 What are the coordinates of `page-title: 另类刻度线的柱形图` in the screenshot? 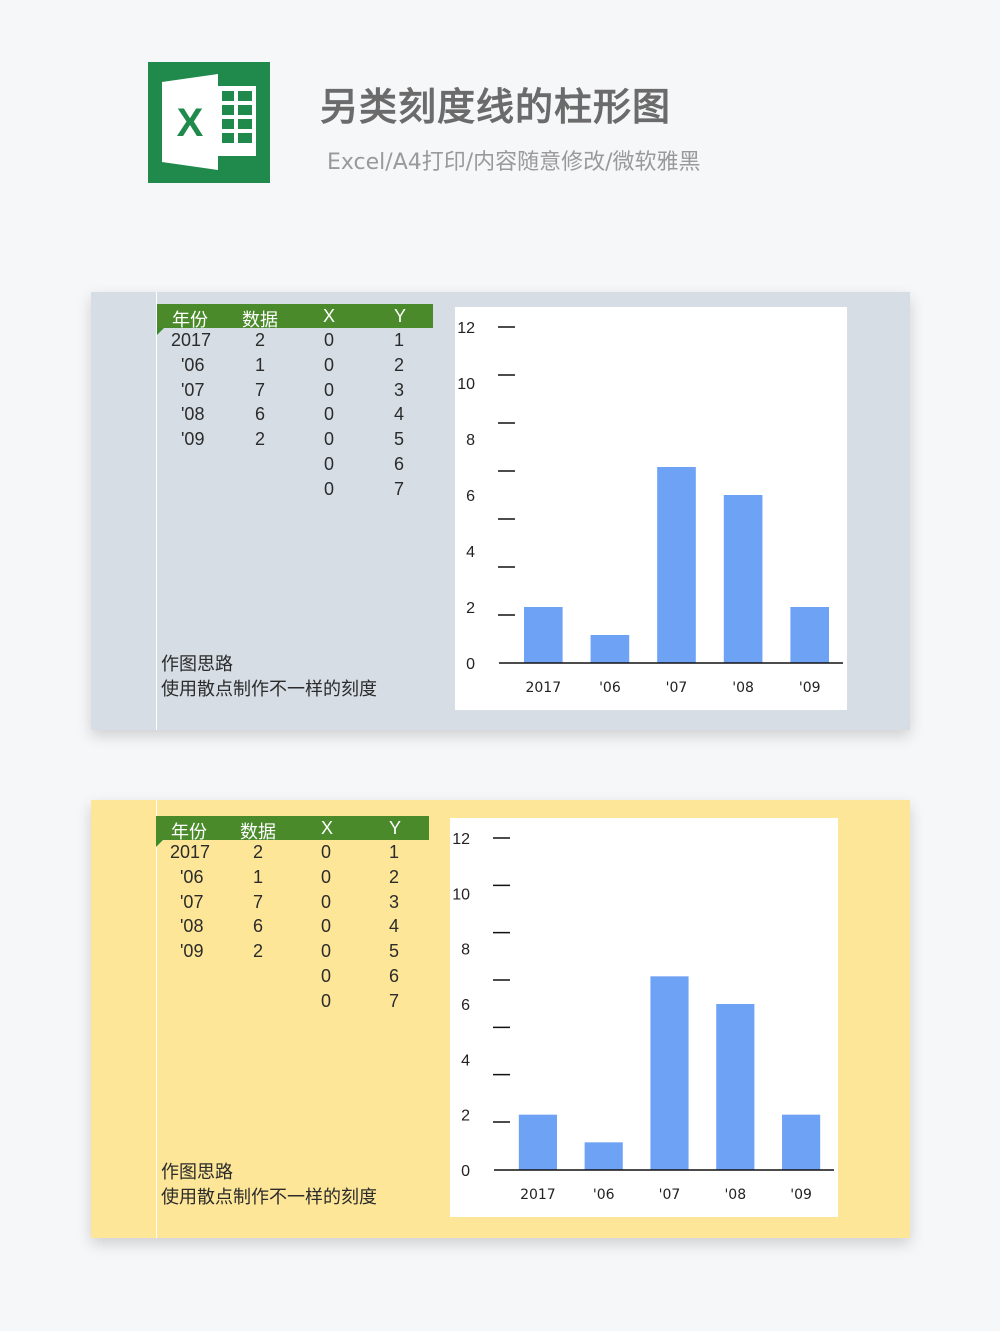 It's located at (496, 107).